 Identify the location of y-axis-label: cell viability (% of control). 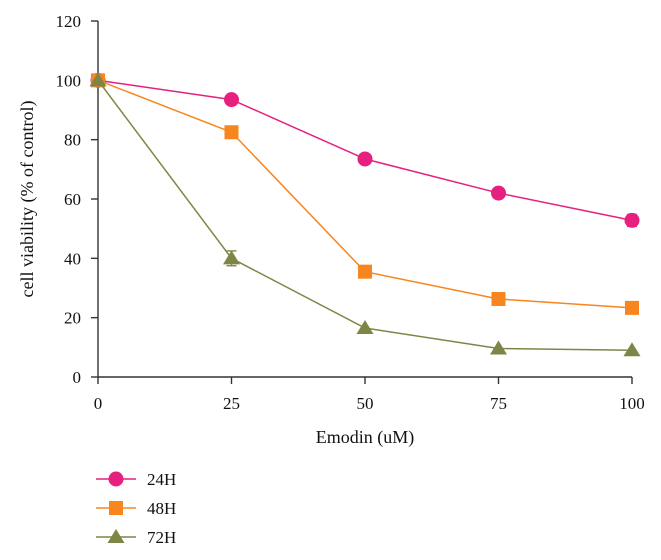
(27, 199).